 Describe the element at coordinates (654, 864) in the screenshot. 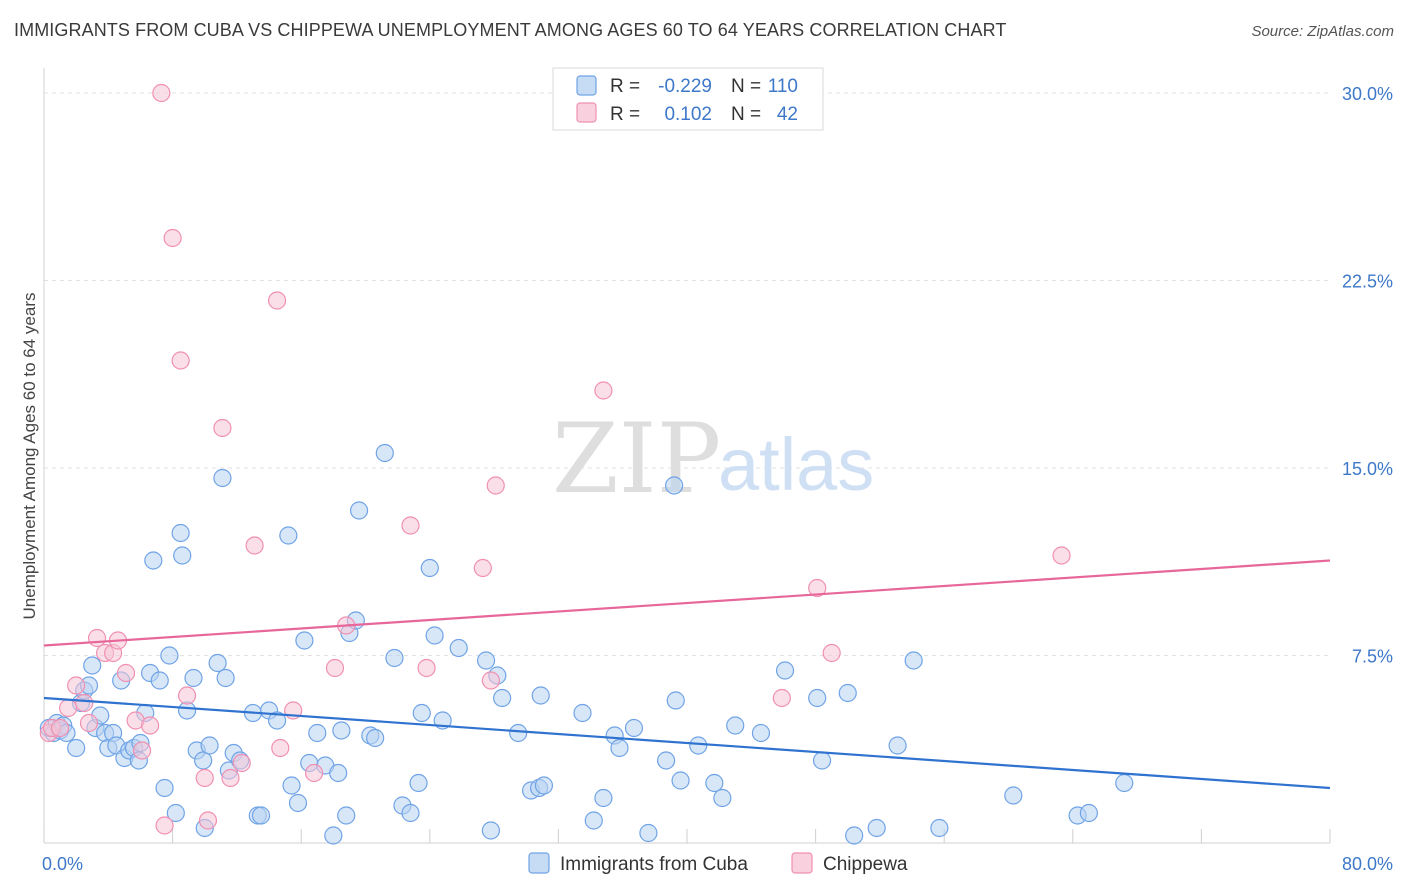

I see `legend-label-cuba: Immigrants from Cuba` at that location.